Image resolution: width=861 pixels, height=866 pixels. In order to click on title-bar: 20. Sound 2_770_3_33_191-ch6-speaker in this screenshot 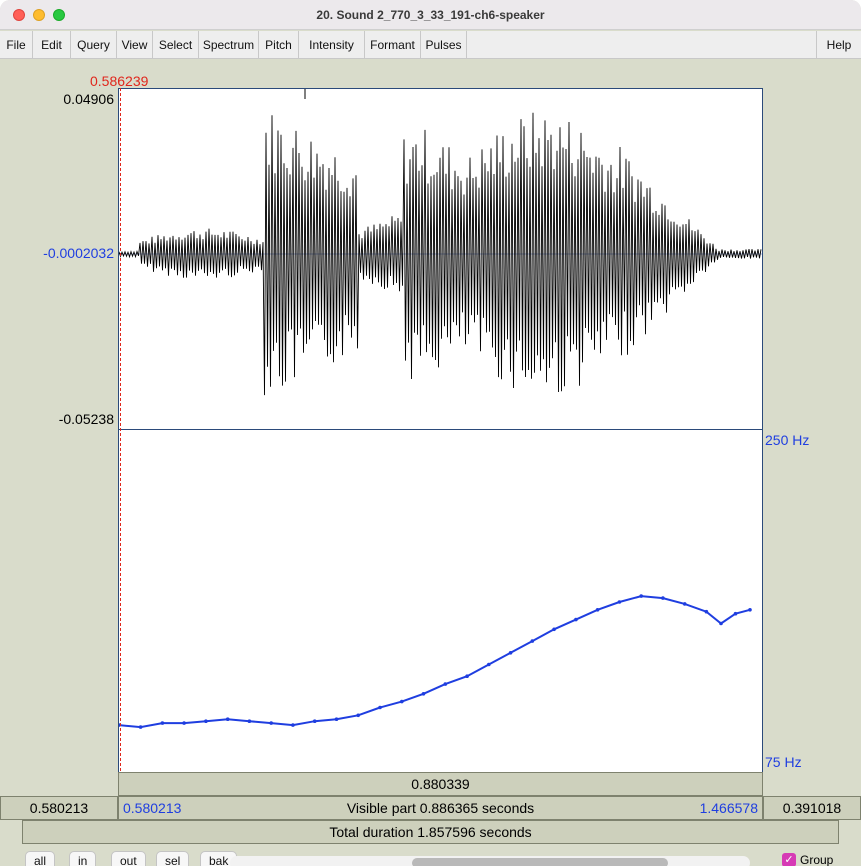, I will do `click(430, 15)`.